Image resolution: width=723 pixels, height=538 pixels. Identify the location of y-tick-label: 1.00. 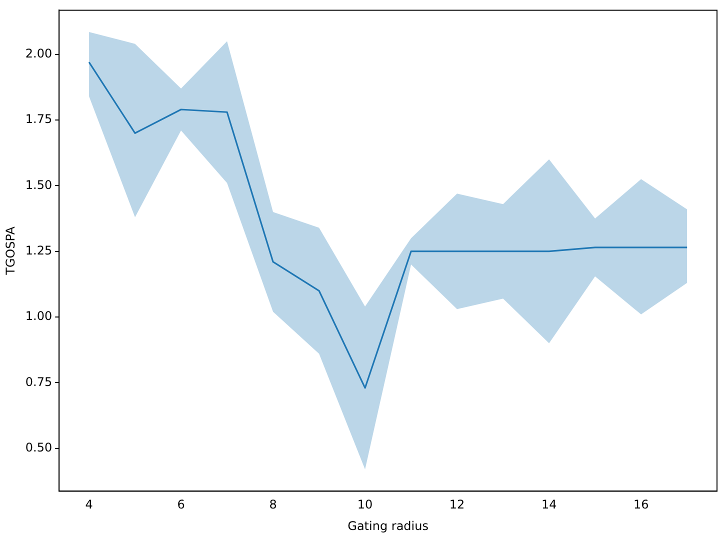
(38, 316).